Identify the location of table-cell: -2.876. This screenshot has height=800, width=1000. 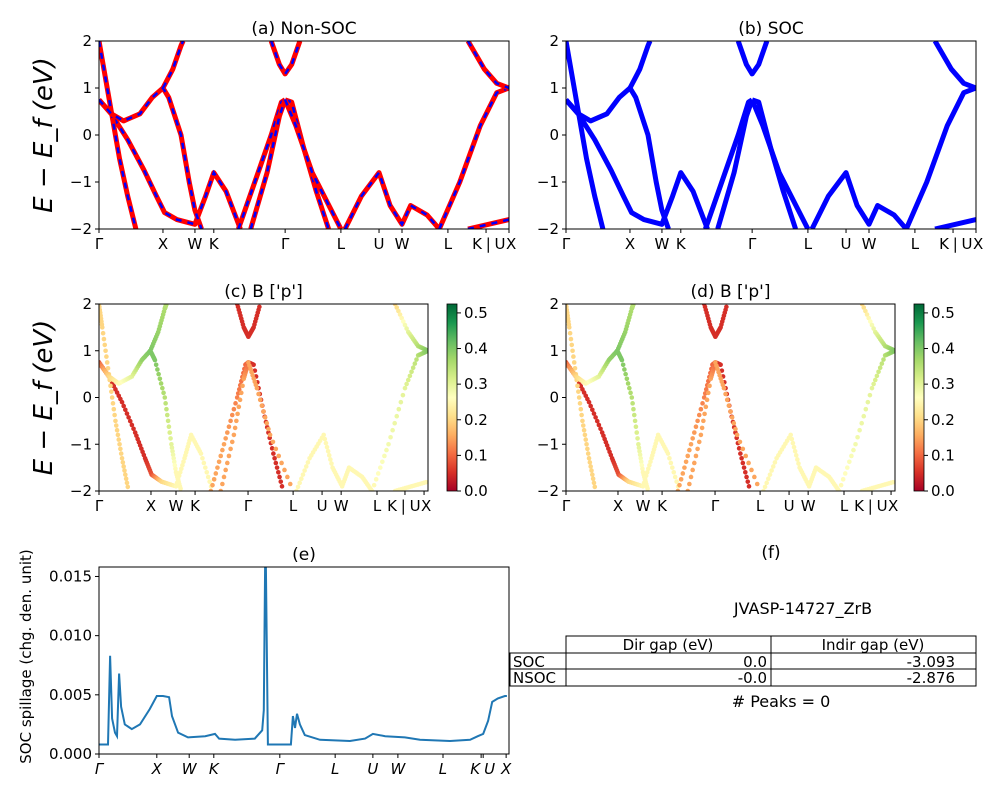
(931, 678).